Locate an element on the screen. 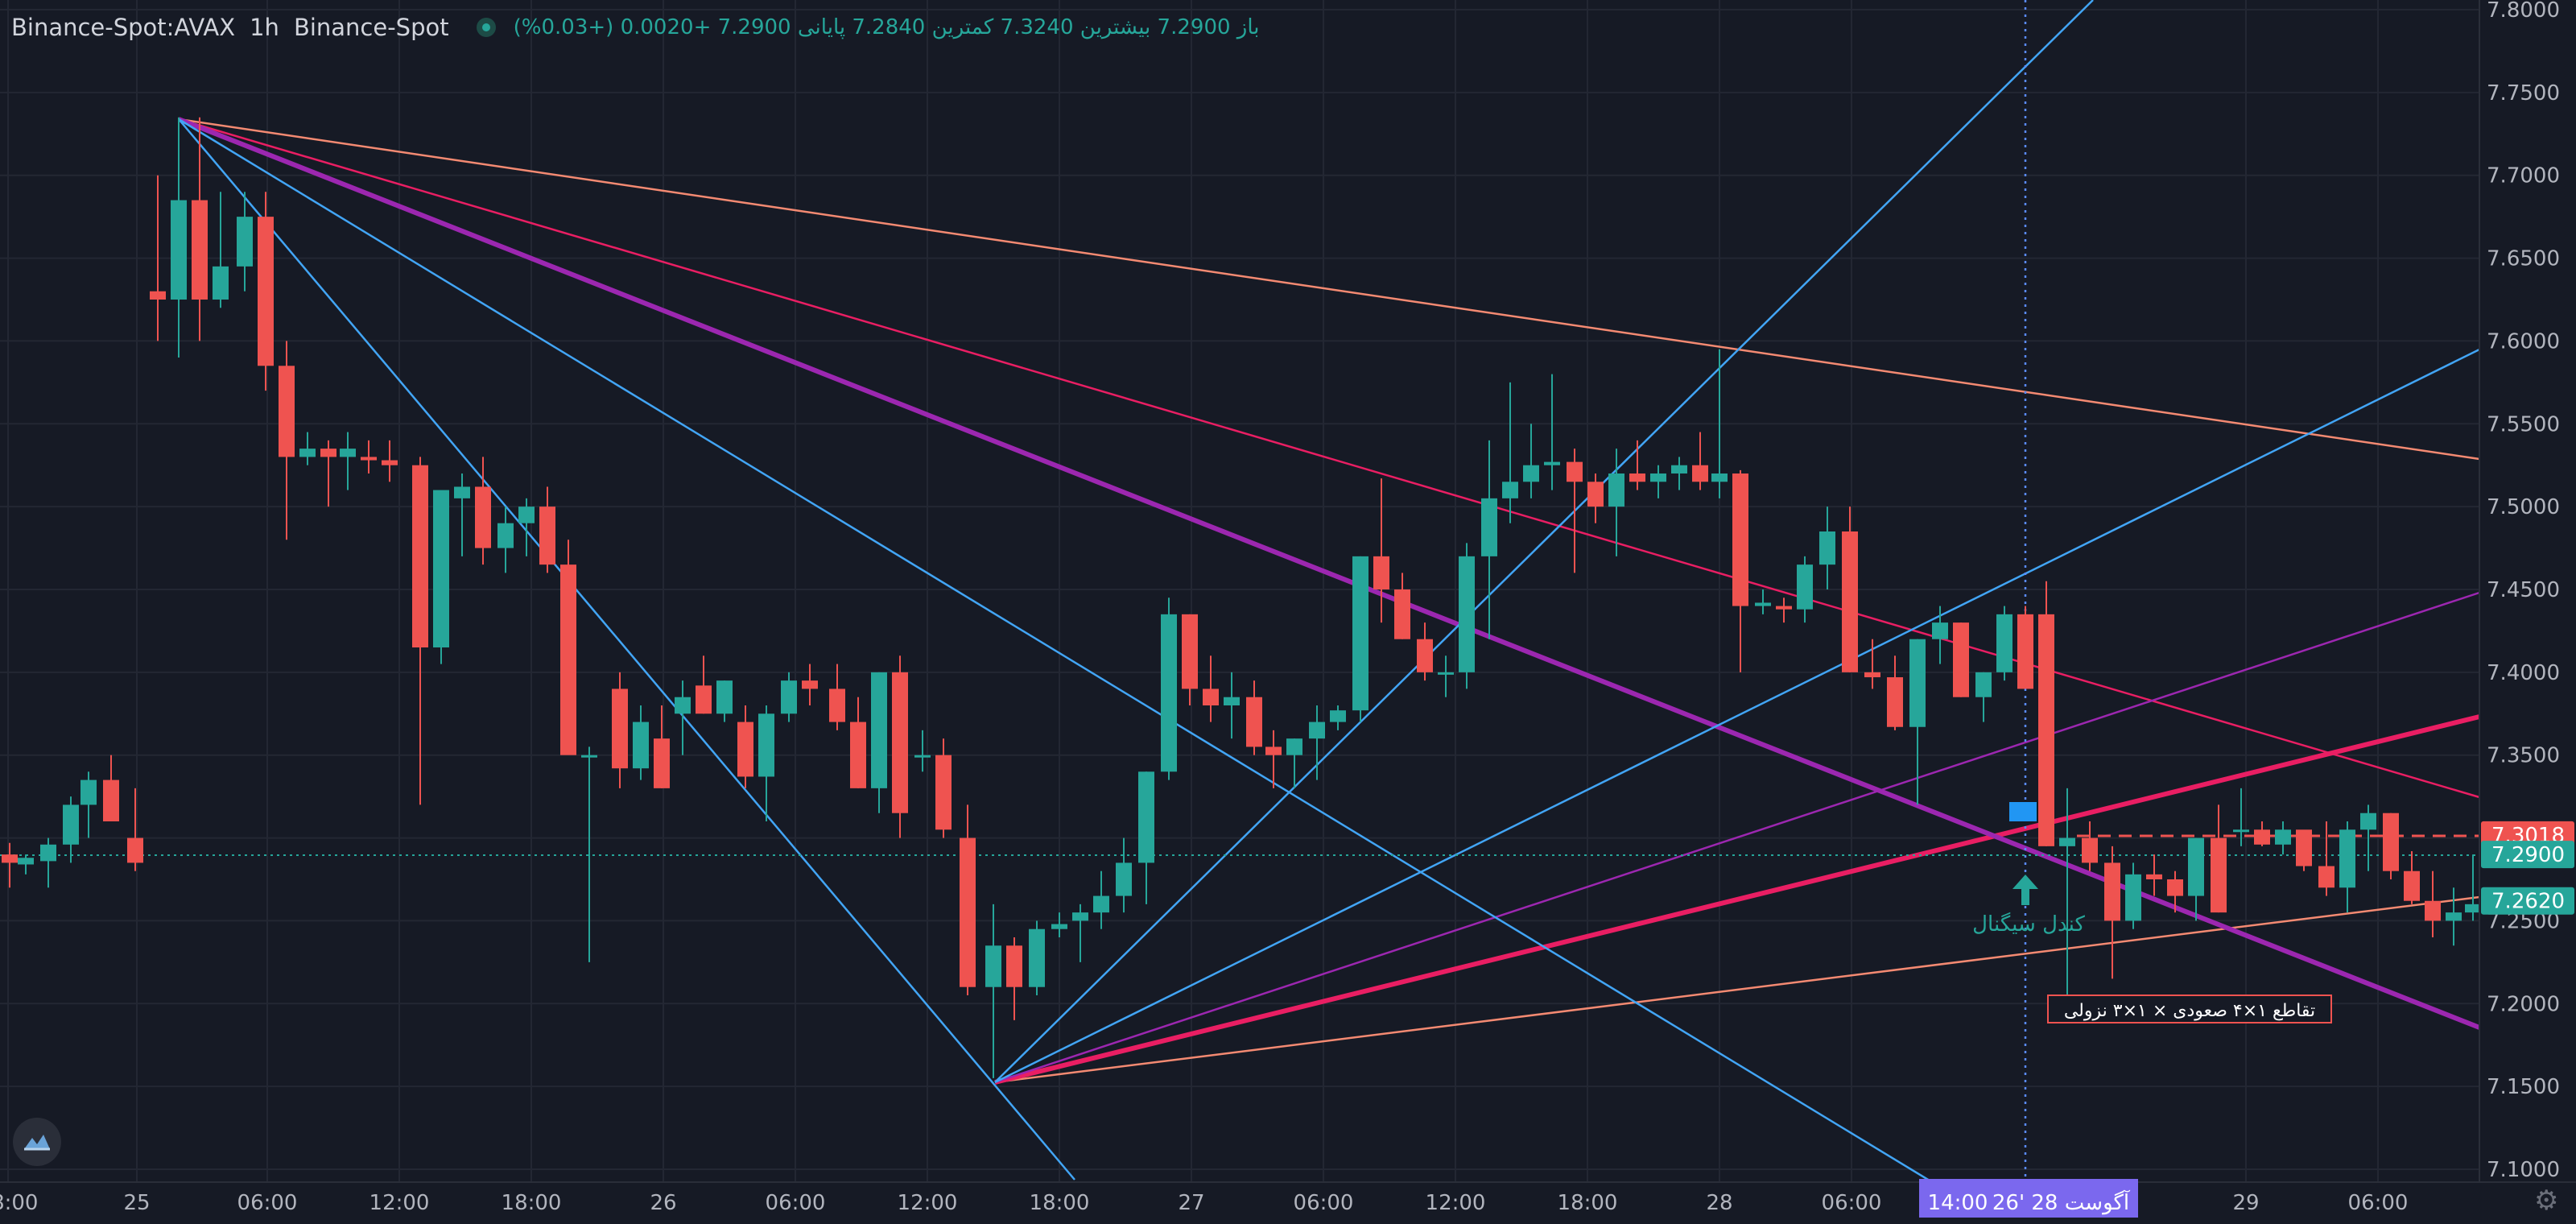 Image resolution: width=2576 pixels, height=1224 pixels. fan-line is located at coordinates (1737, 989).